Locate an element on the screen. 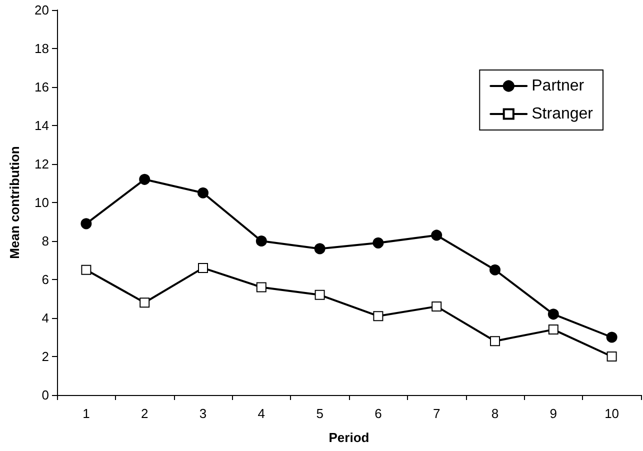  y-tick-label: 0 is located at coordinates (45, 395).